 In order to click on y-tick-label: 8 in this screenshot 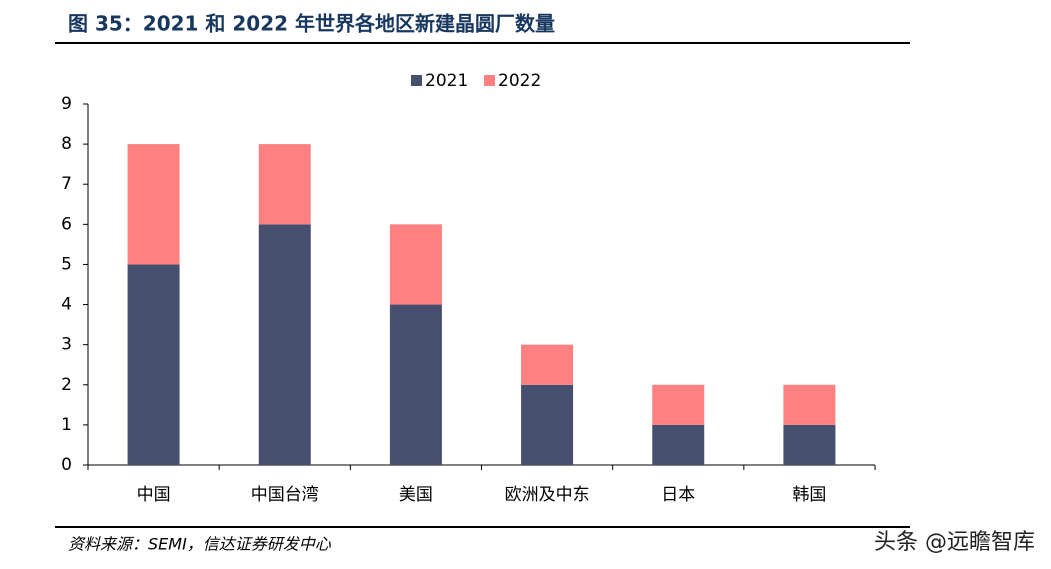, I will do `click(66, 144)`.